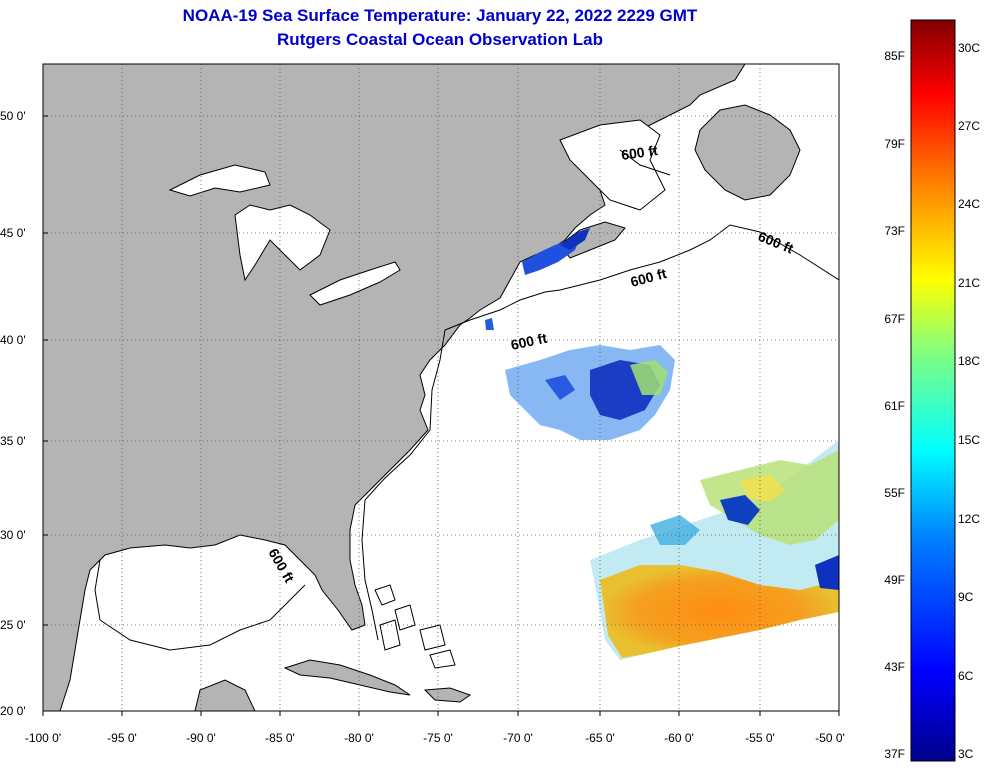 The height and width of the screenshot is (770, 984). What do you see at coordinates (969, 440) in the screenshot?
I see `colorbar-c-label: 15C` at bounding box center [969, 440].